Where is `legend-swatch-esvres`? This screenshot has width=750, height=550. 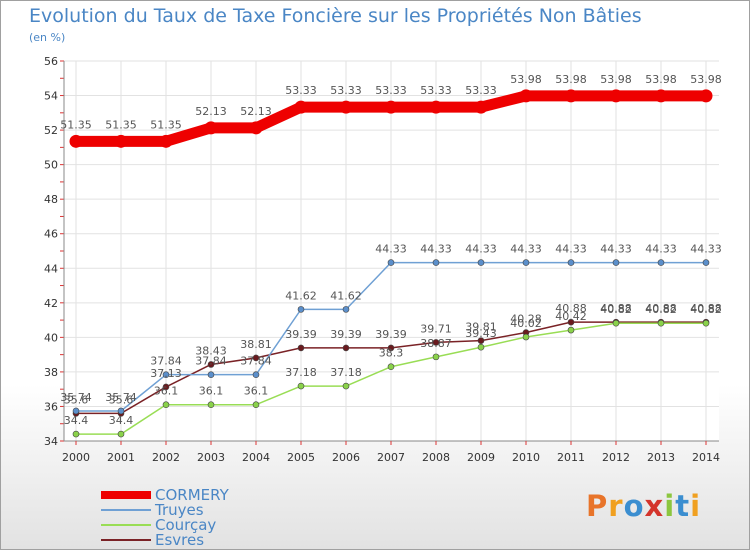
legend-swatch-esvres is located at coordinates (126, 540).